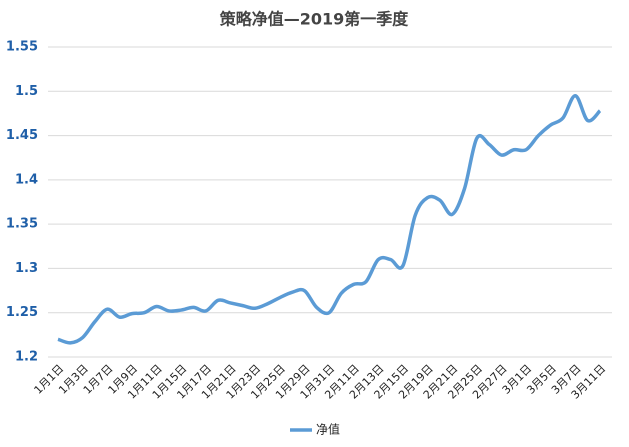  Describe the element at coordinates (22, 47) in the screenshot. I see `y-tick-label: 1.55` at that location.